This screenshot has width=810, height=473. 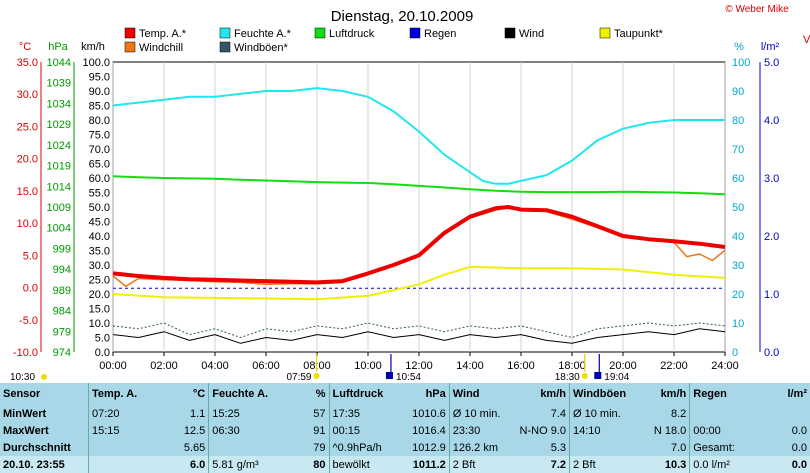 I want to click on humidity-tick: 30, so click(x=738, y=266).